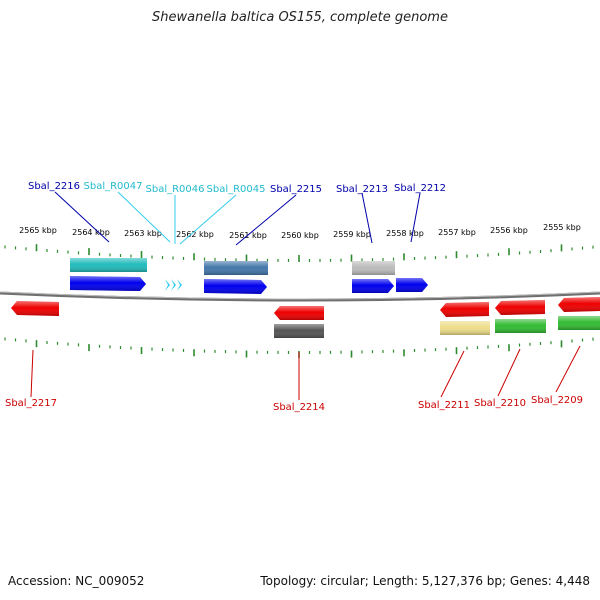 Image resolution: width=600 pixels, height=600 pixels. Describe the element at coordinates (500, 403) in the screenshot. I see `gene-label-sbal-2210: Sbal_2210` at that location.